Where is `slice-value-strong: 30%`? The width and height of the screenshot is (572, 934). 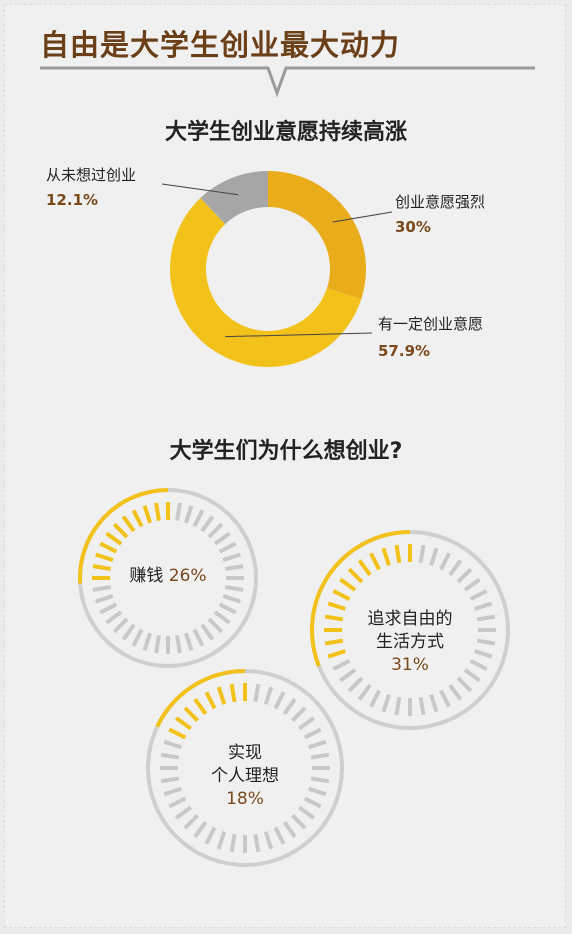 slice-value-strong: 30% is located at coordinates (413, 227).